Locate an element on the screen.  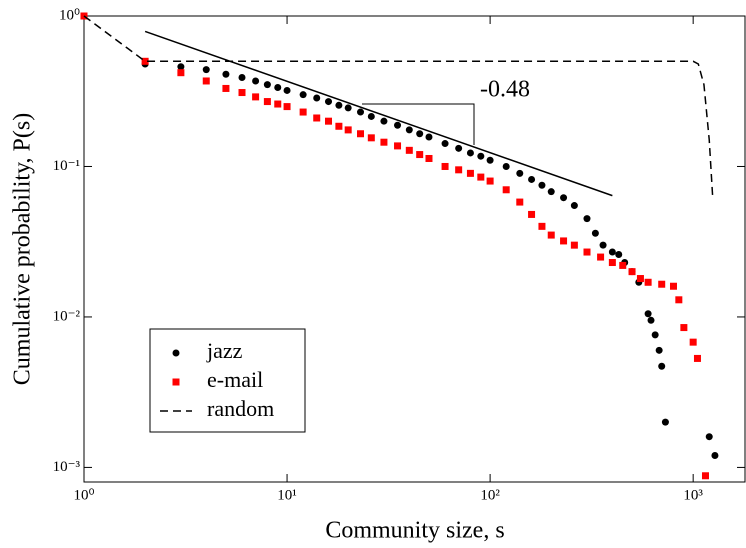
y-axis-label: Cumulative probability, P(s) is located at coordinates (23, 249).